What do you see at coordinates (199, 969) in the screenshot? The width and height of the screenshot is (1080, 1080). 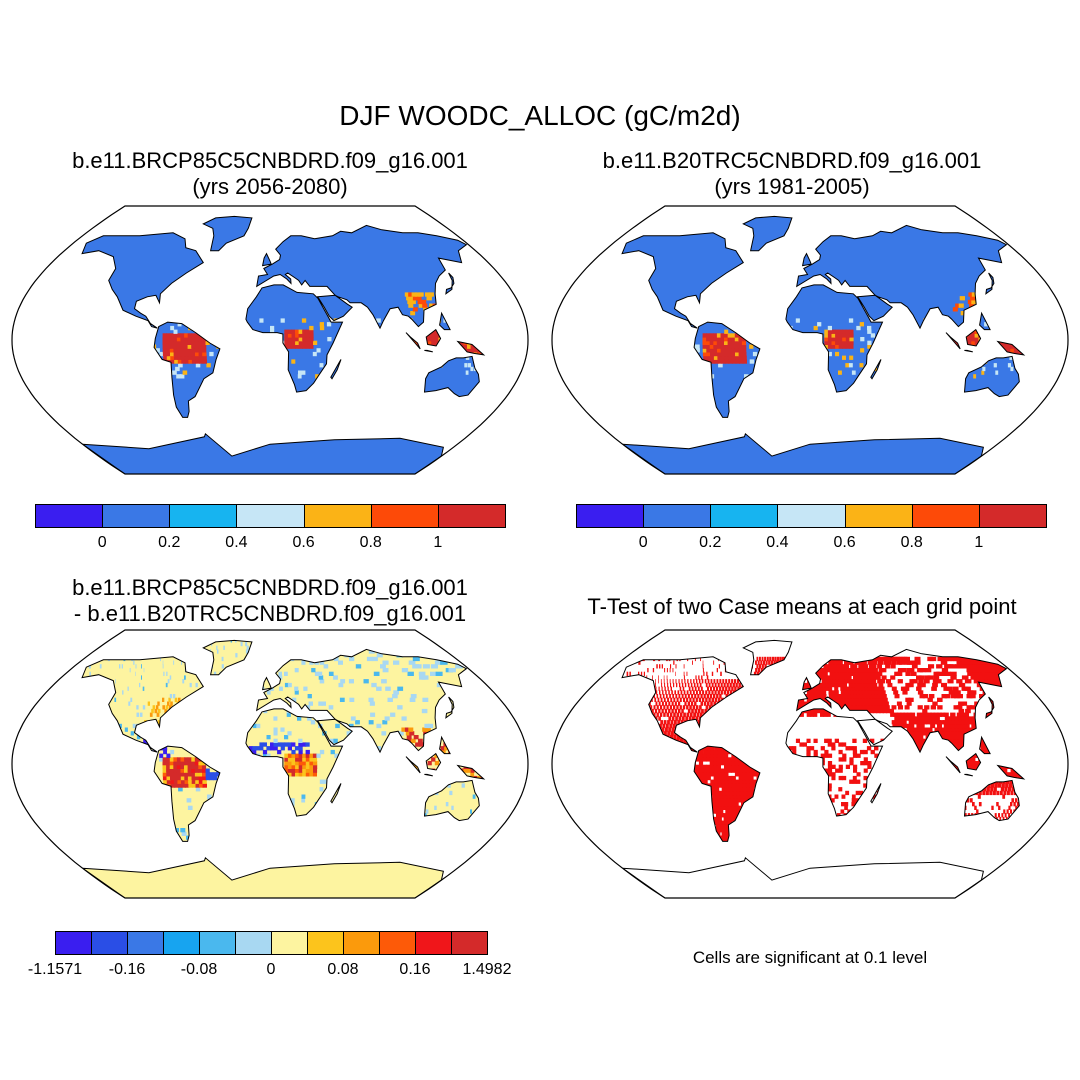 I see `colorbar-tick-label: -0.08` at bounding box center [199, 969].